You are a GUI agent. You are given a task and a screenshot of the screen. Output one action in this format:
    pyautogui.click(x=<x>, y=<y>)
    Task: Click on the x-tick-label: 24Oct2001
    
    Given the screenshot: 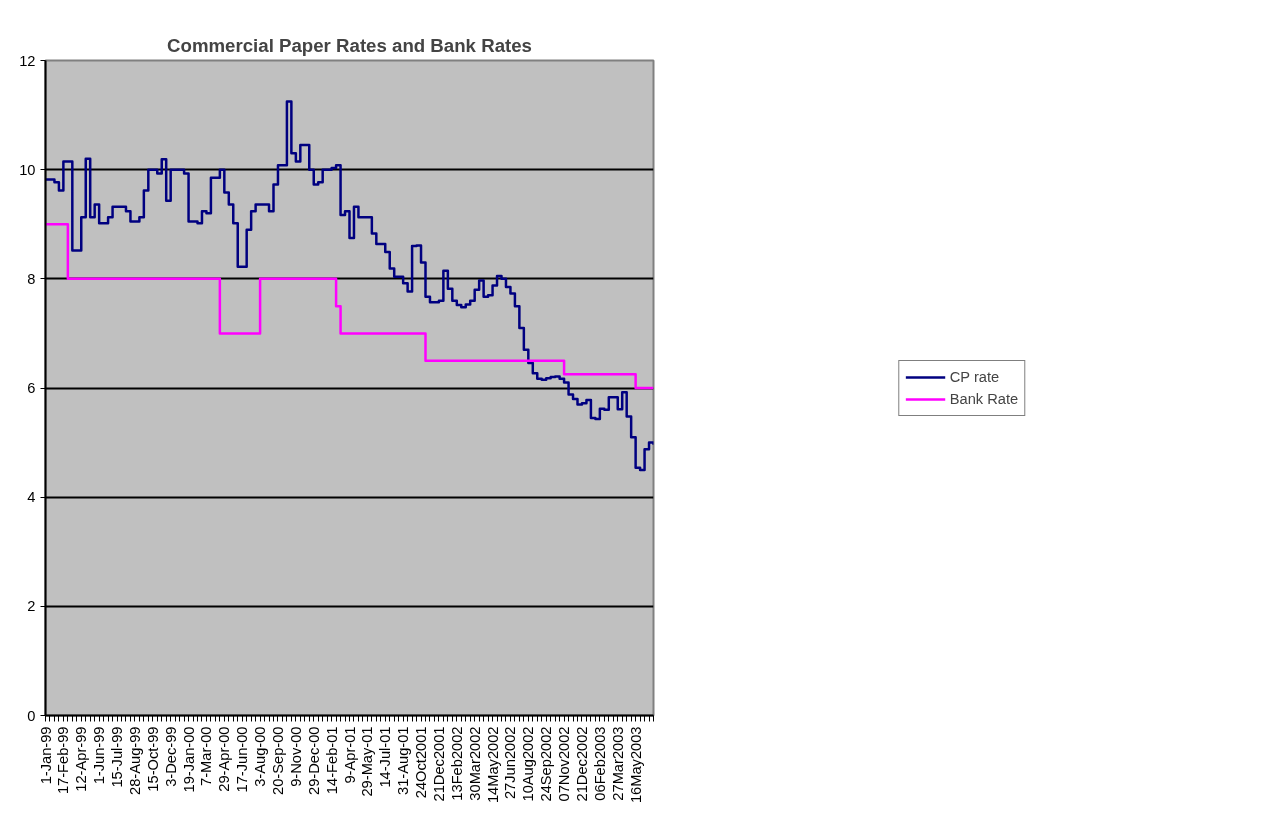 What is the action you would take?
    pyautogui.click(x=421, y=762)
    